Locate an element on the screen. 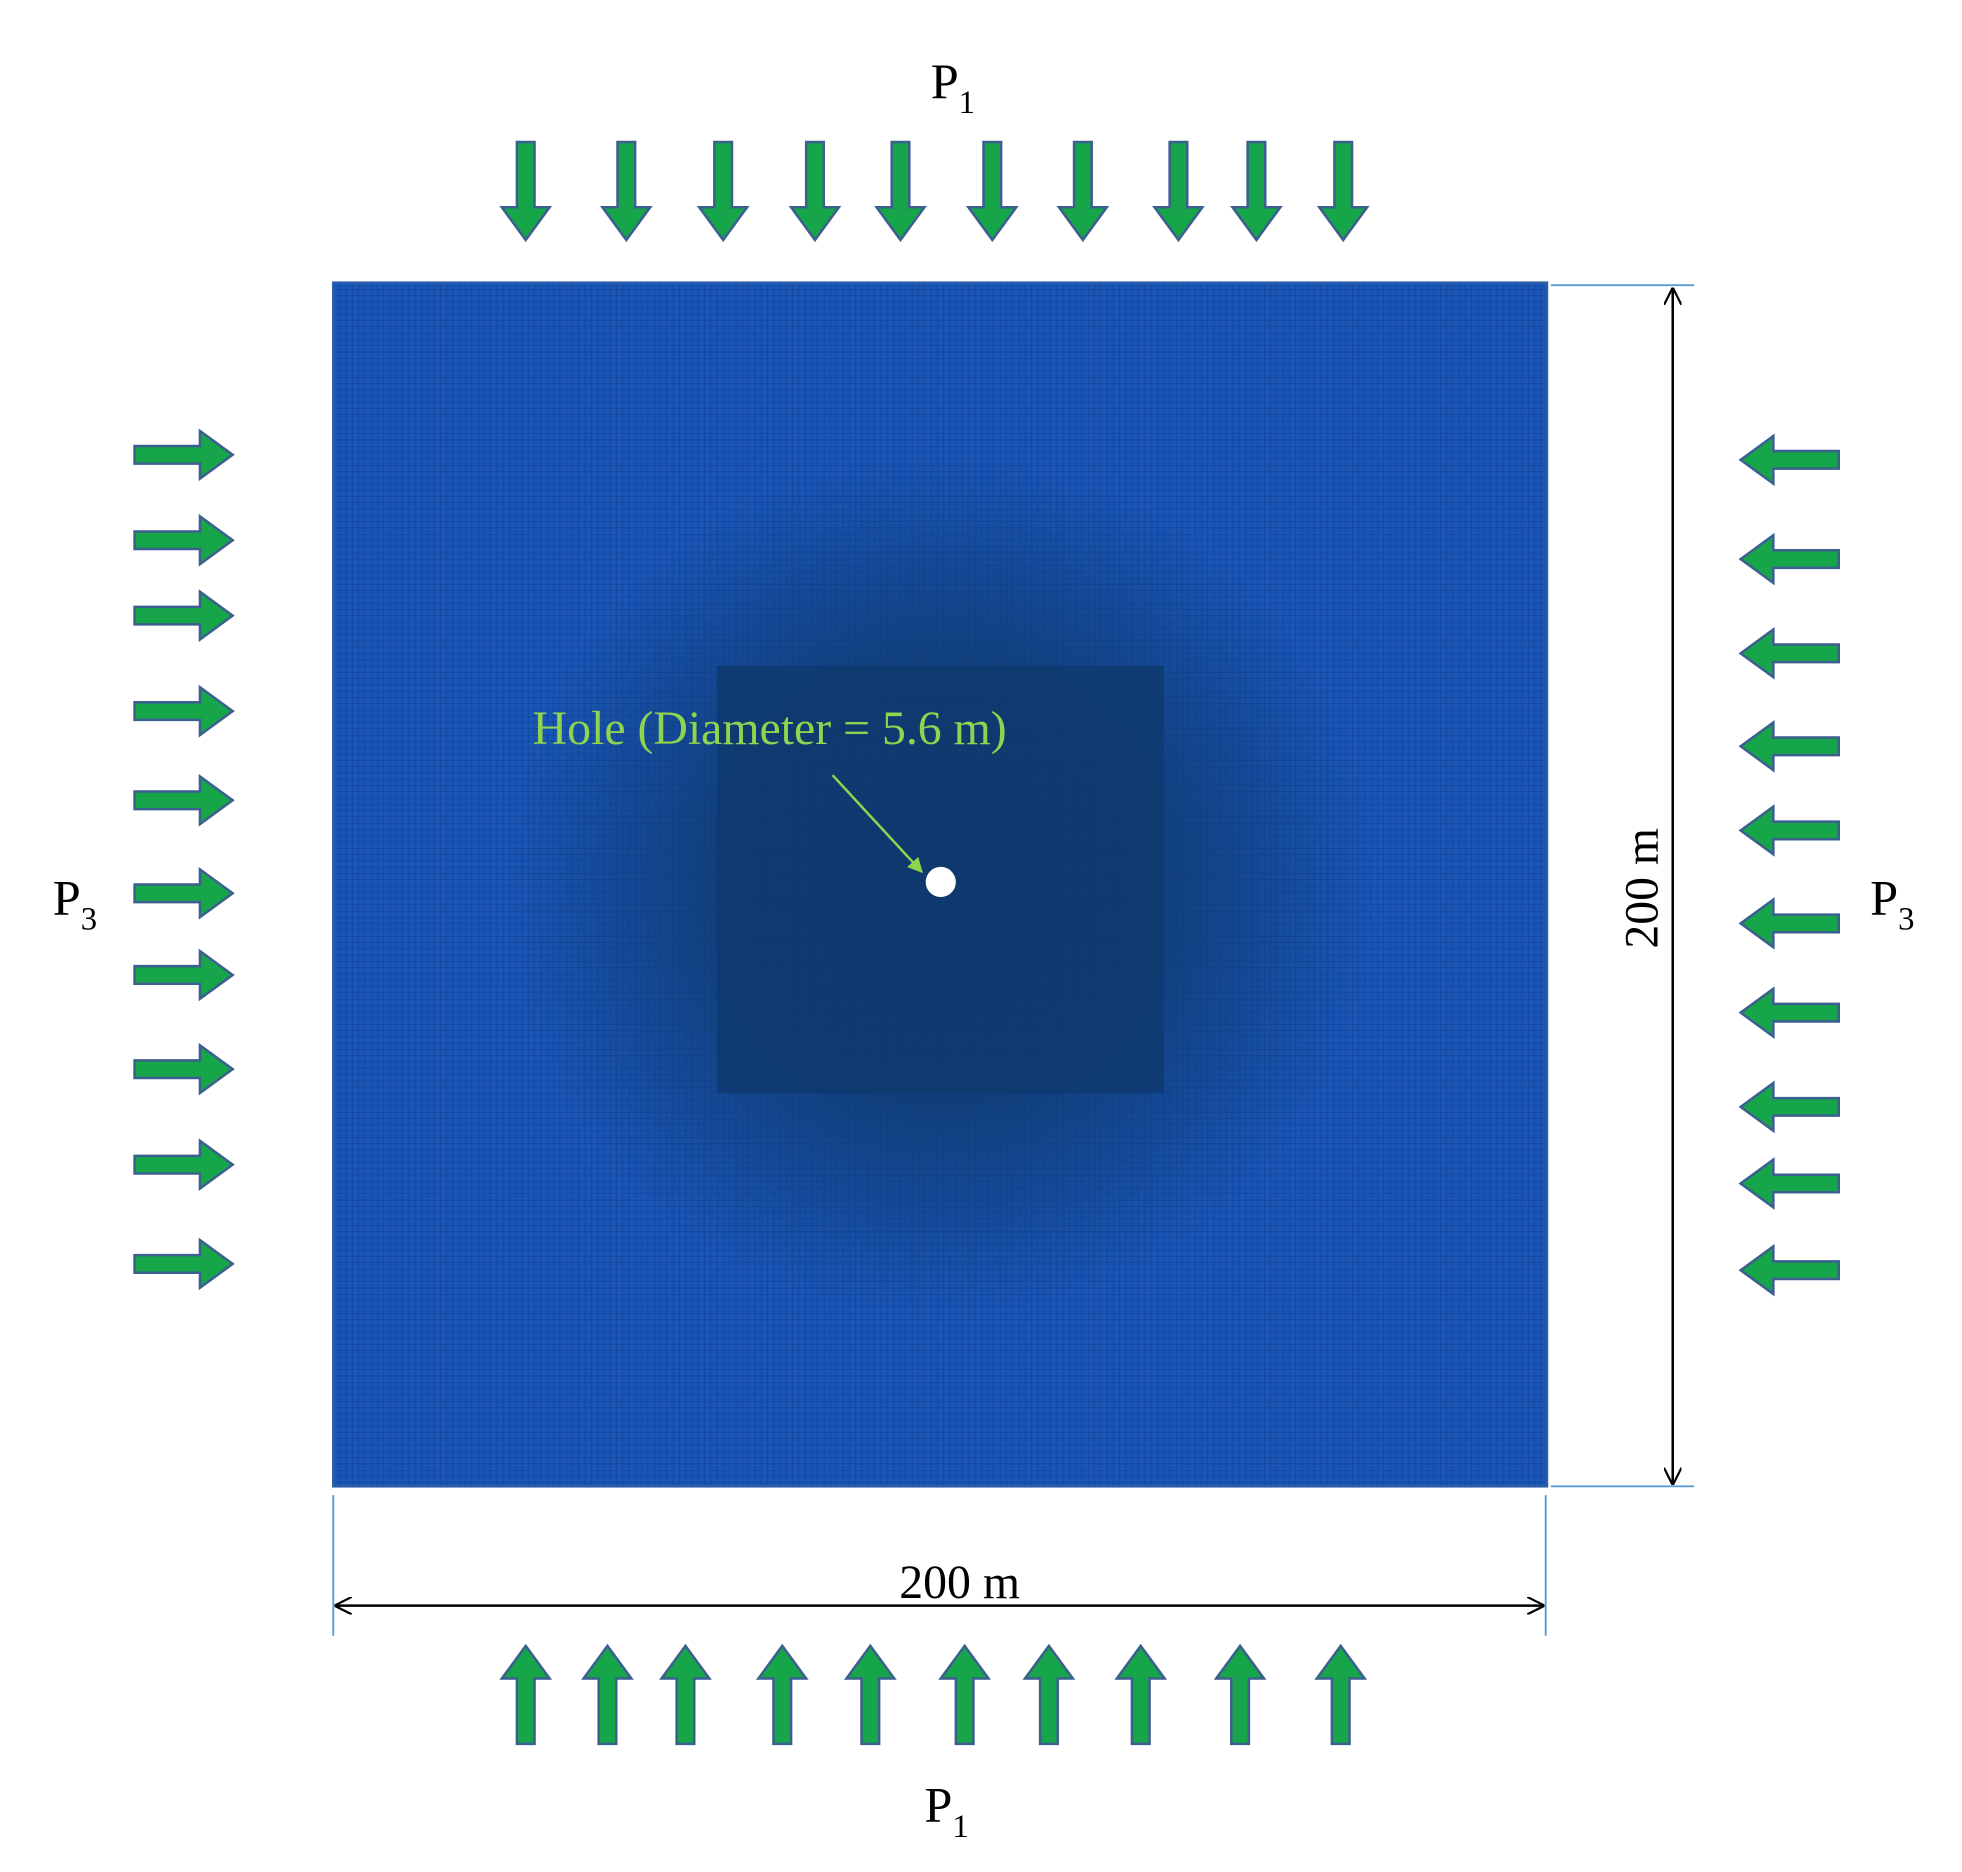 This screenshot has width=1962, height=1872. load-label-right: P3 is located at coordinates (1892, 904).